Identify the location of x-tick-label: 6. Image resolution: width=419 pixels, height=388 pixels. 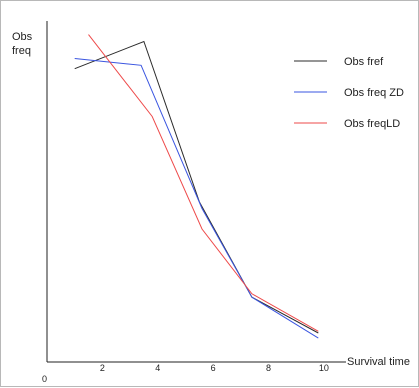
(213, 368).